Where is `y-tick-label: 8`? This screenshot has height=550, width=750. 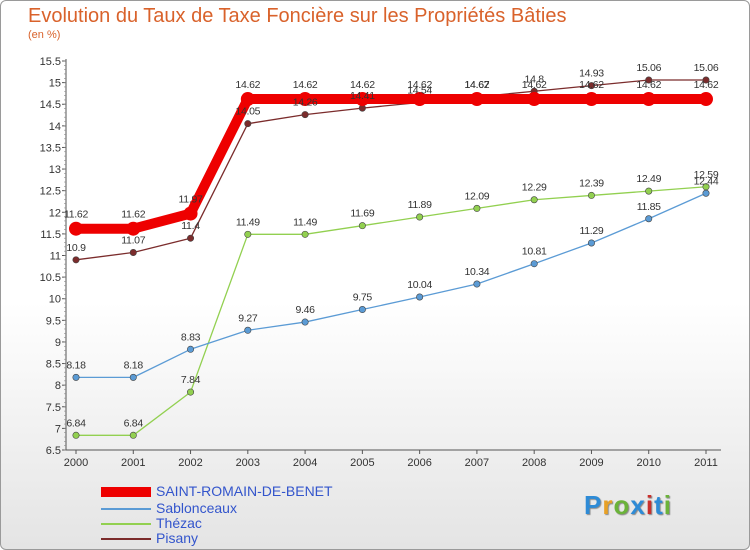 y-tick-label: 8 is located at coordinates (58, 386).